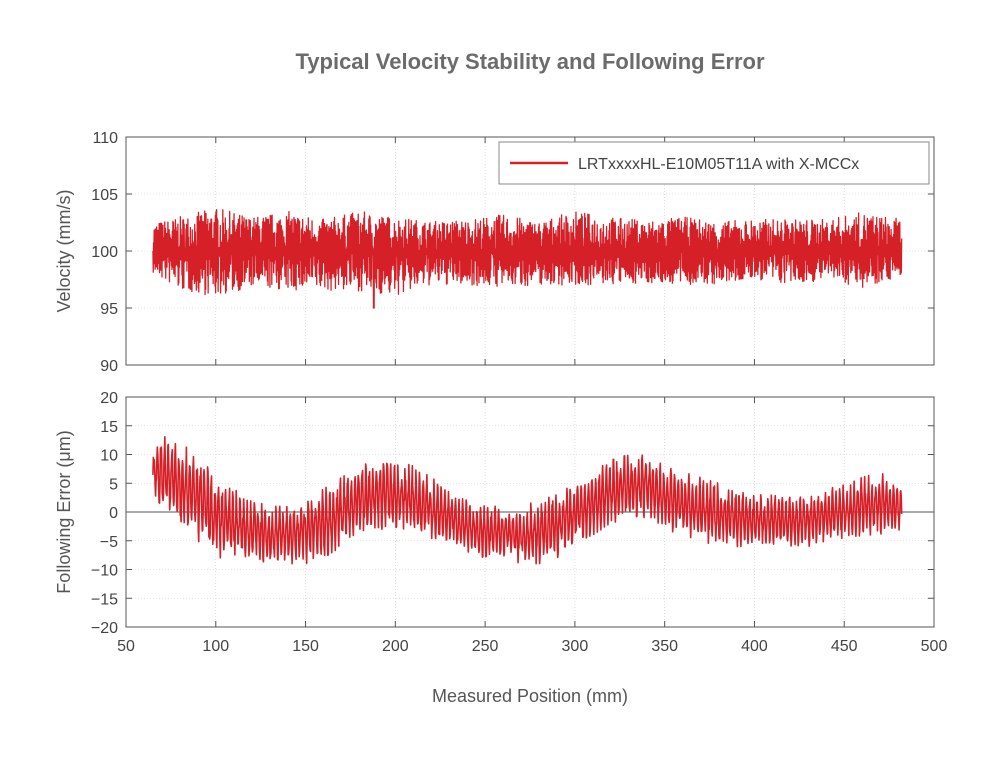  Describe the element at coordinates (395, 646) in the screenshot. I see `x-tick-label: 200` at that location.